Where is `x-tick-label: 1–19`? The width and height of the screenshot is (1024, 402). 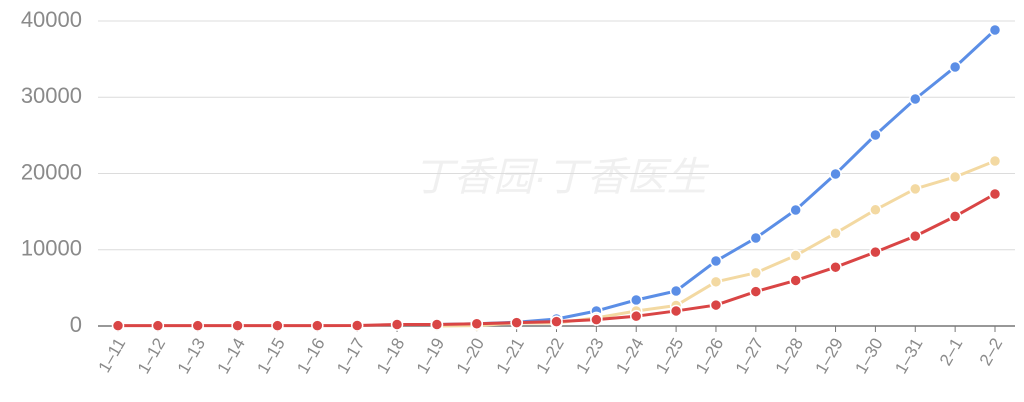
x-tick-label: 1–19 is located at coordinates (430, 356).